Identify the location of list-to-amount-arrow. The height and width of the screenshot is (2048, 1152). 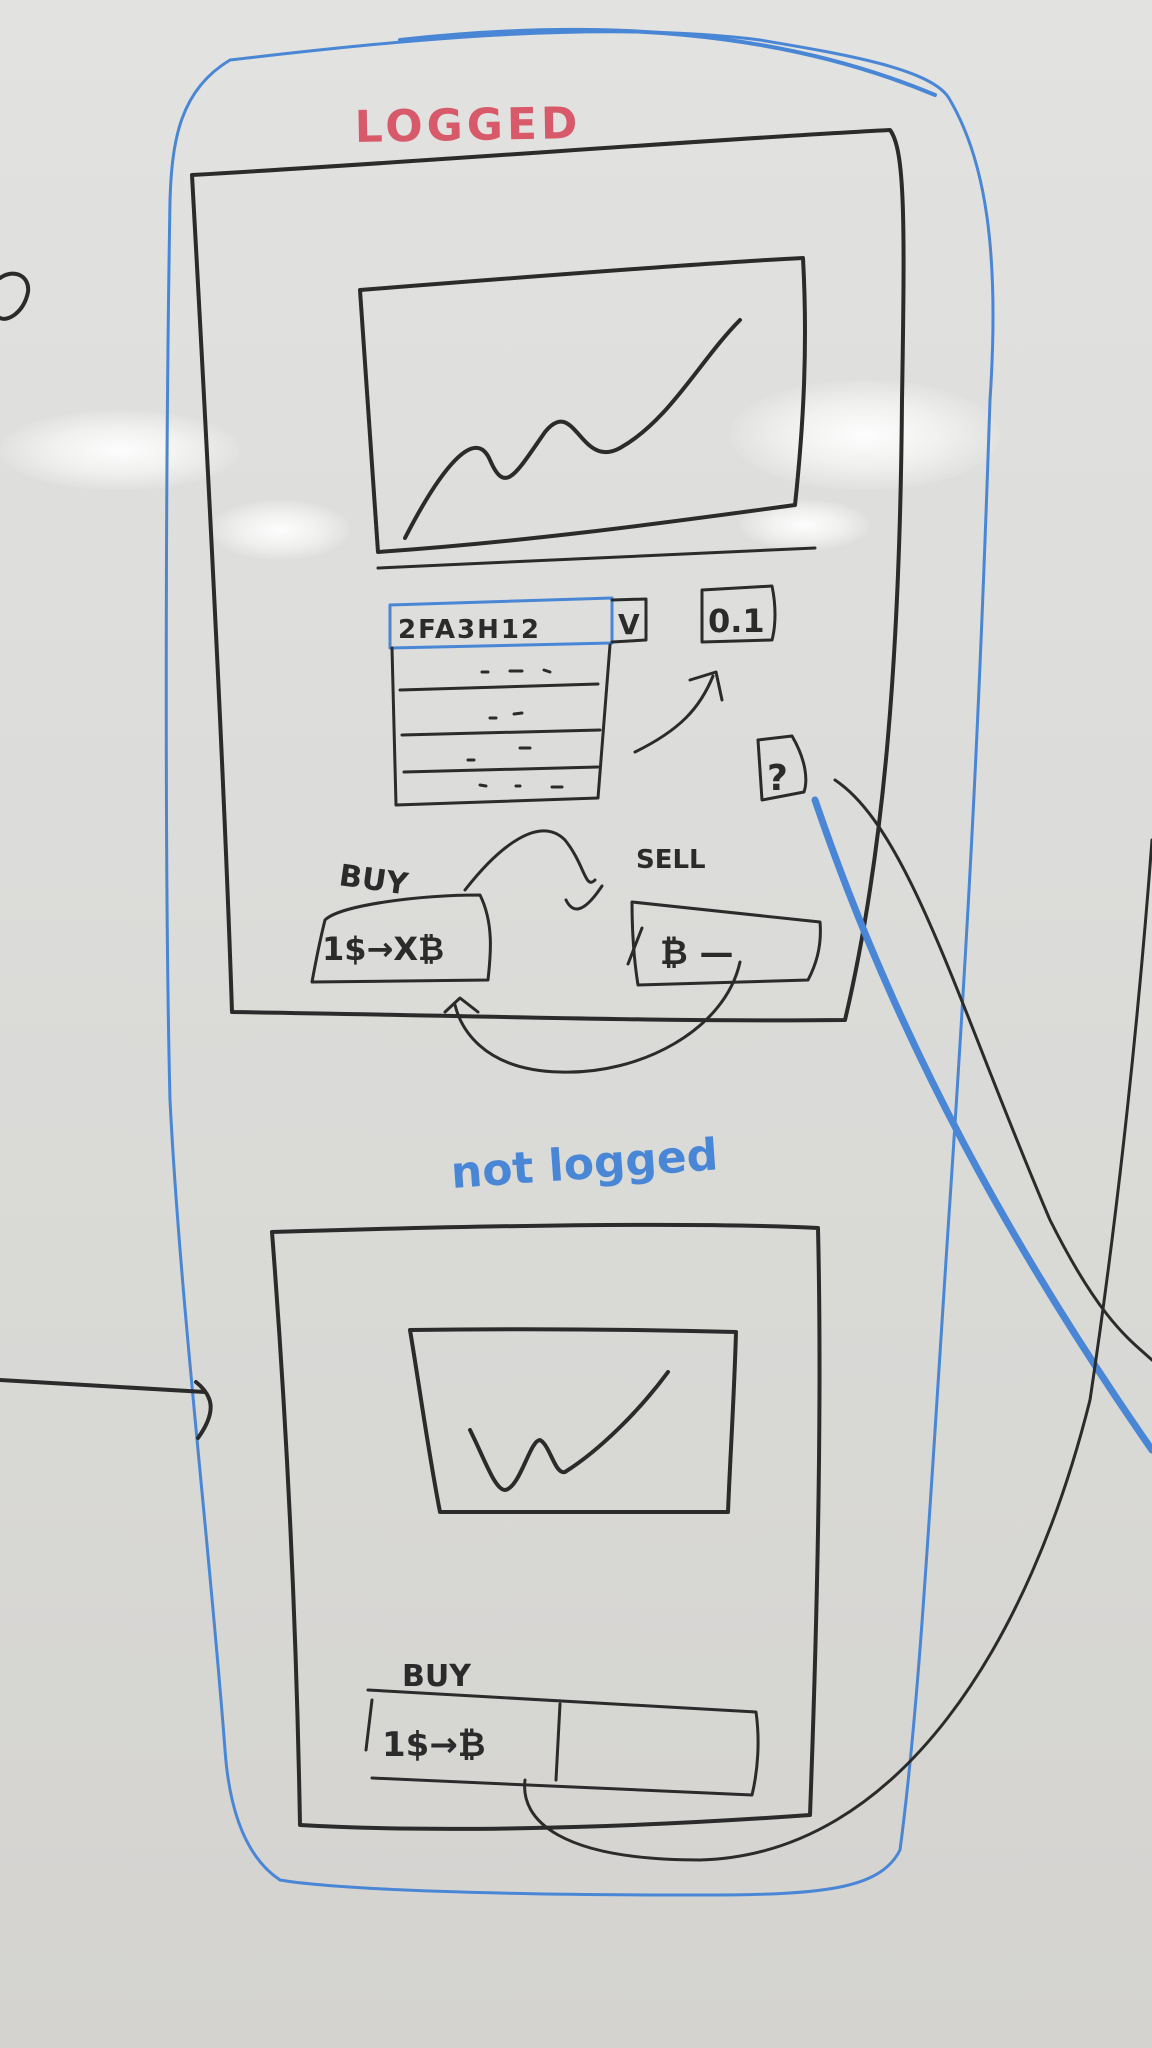
(674, 714).